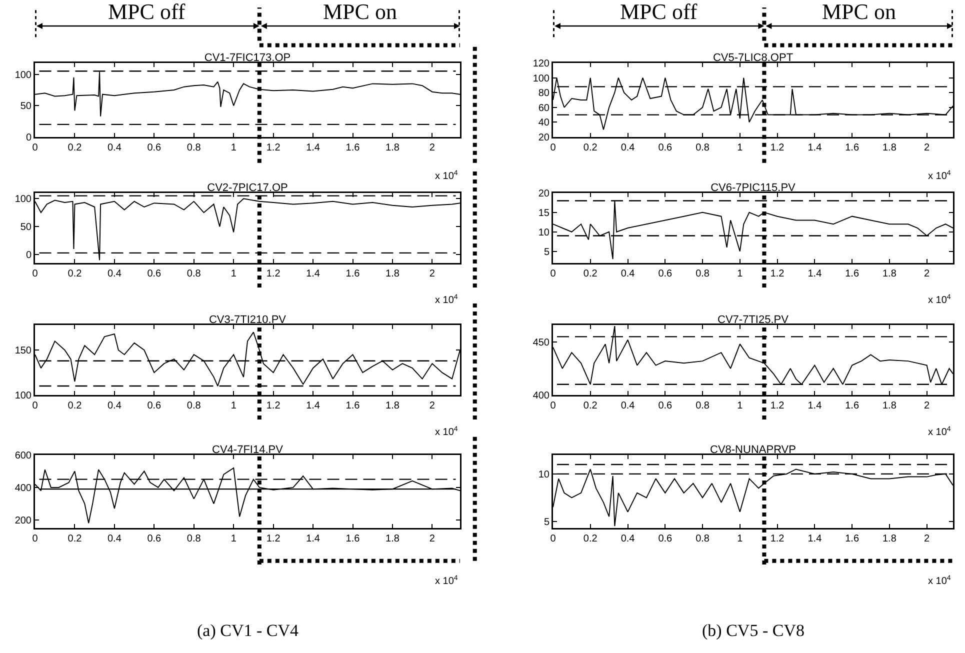 The image size is (965, 653). What do you see at coordinates (29, 138) in the screenshot?
I see `y-tick-label: 0` at bounding box center [29, 138].